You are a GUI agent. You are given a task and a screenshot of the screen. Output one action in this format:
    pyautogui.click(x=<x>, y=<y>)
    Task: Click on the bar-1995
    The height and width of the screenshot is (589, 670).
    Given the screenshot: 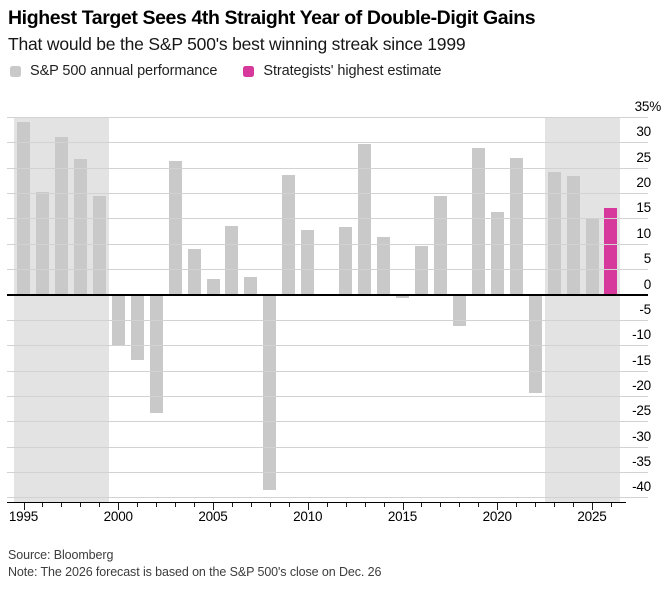 What is the action you would take?
    pyautogui.click(x=23, y=208)
    